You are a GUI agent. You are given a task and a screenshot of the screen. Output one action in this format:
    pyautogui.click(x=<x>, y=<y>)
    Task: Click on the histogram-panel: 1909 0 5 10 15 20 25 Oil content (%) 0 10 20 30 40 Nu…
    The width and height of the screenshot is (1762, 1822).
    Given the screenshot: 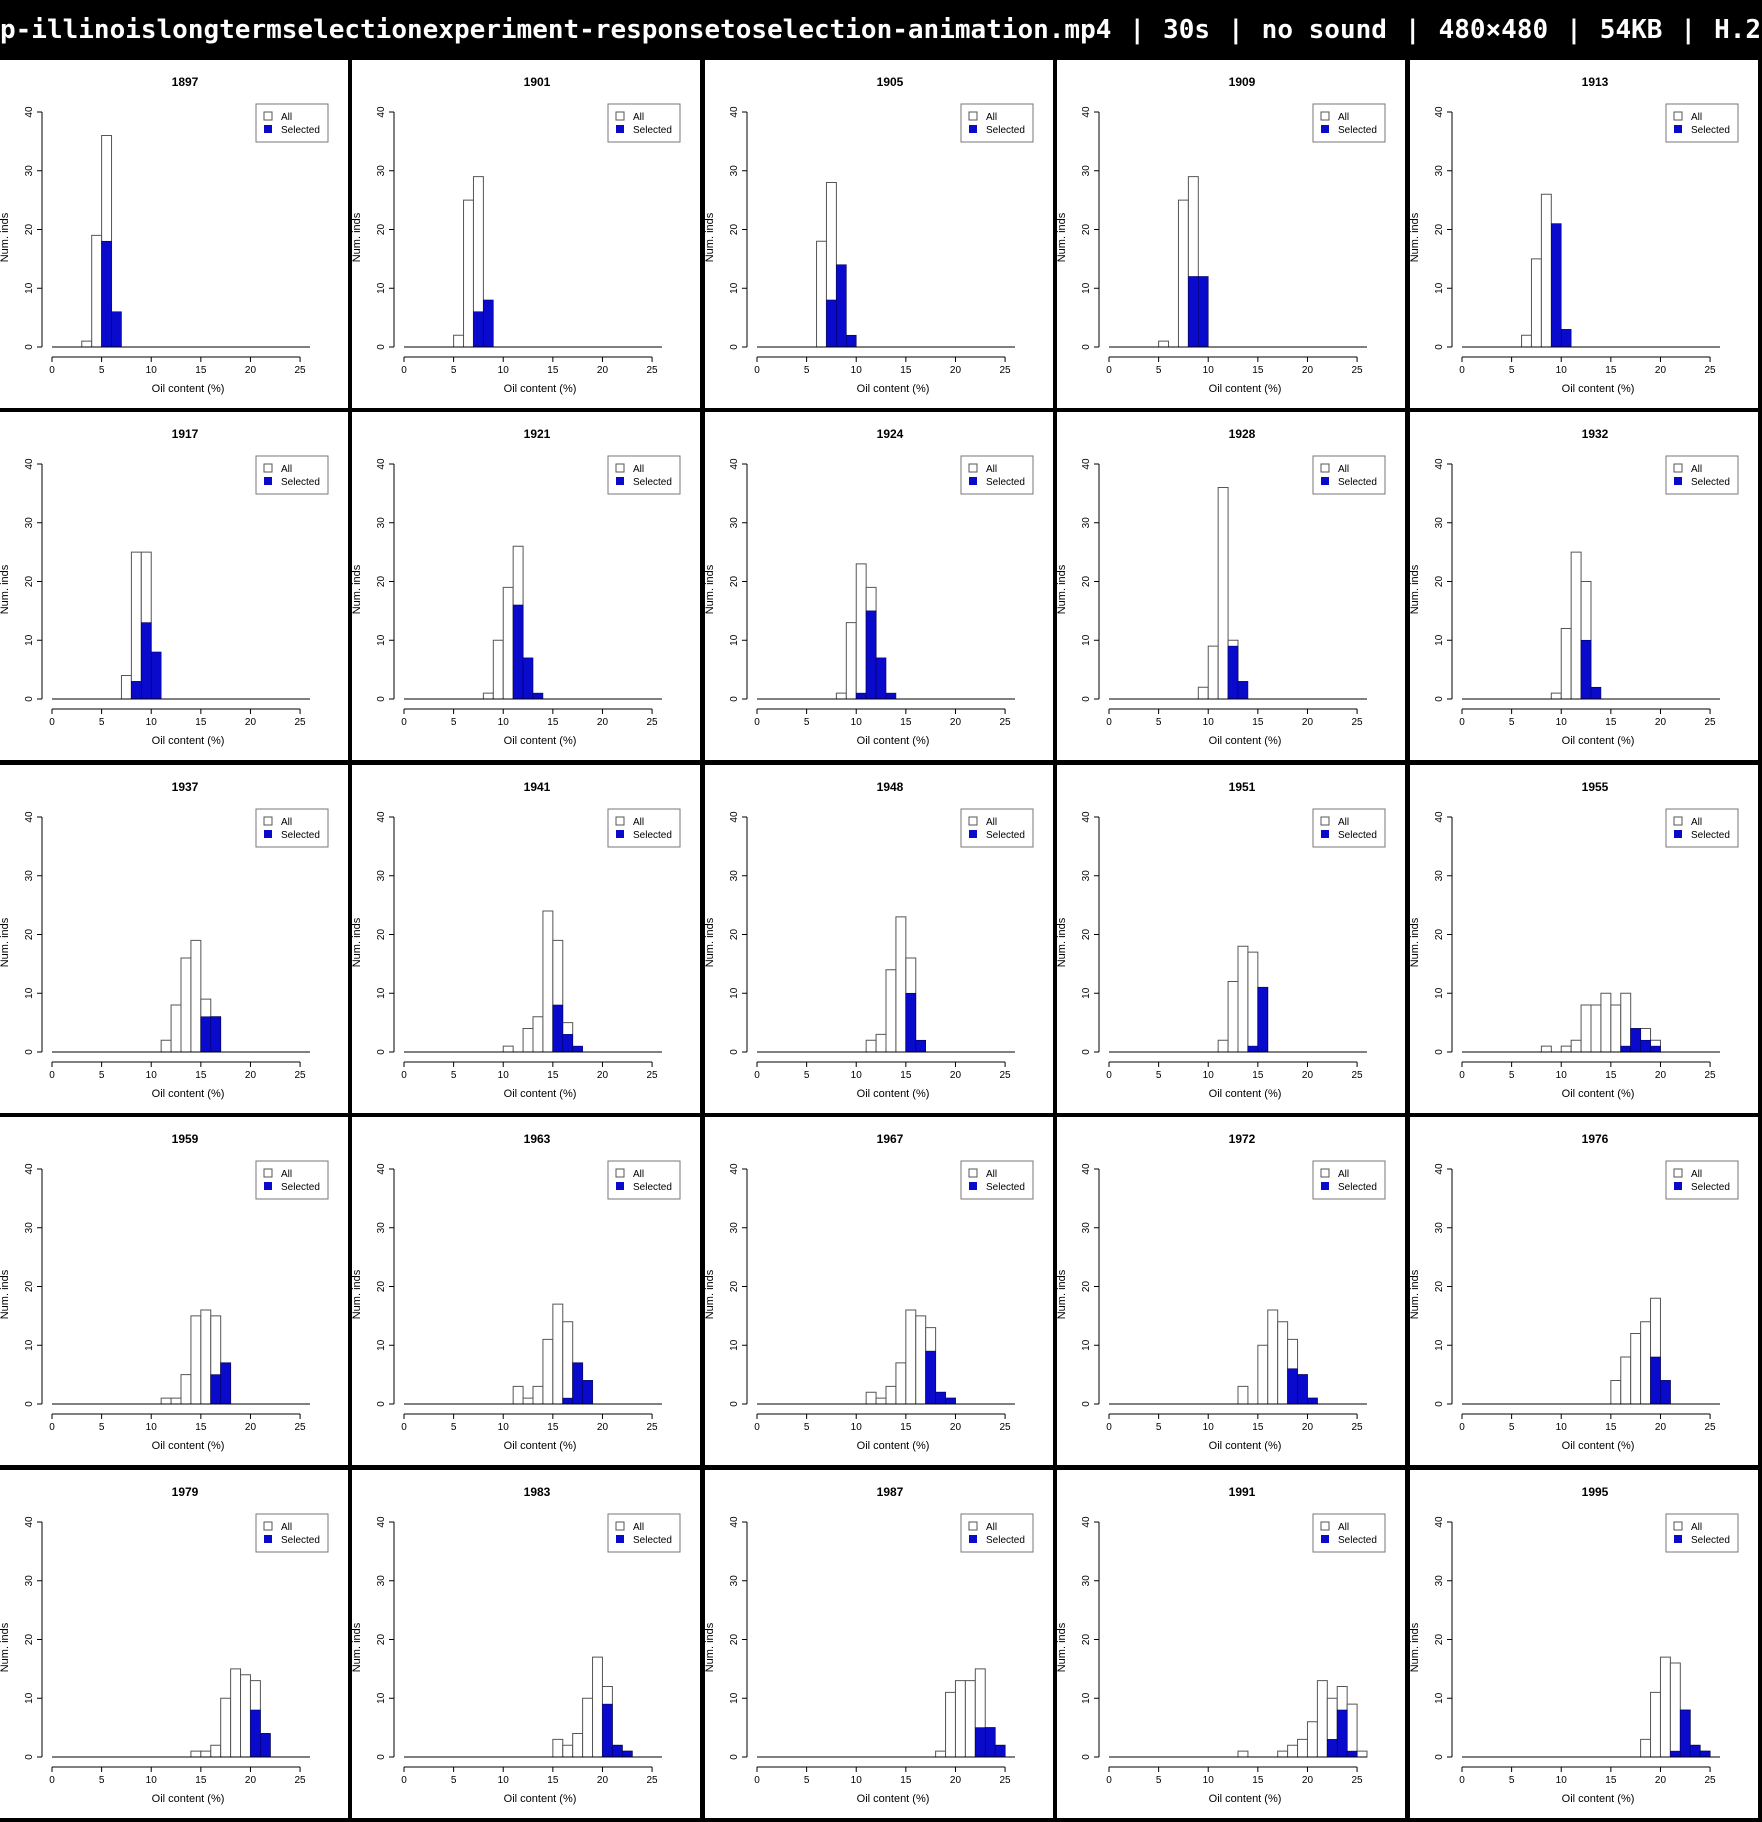 What is the action you would take?
    pyautogui.click(x=1231, y=234)
    